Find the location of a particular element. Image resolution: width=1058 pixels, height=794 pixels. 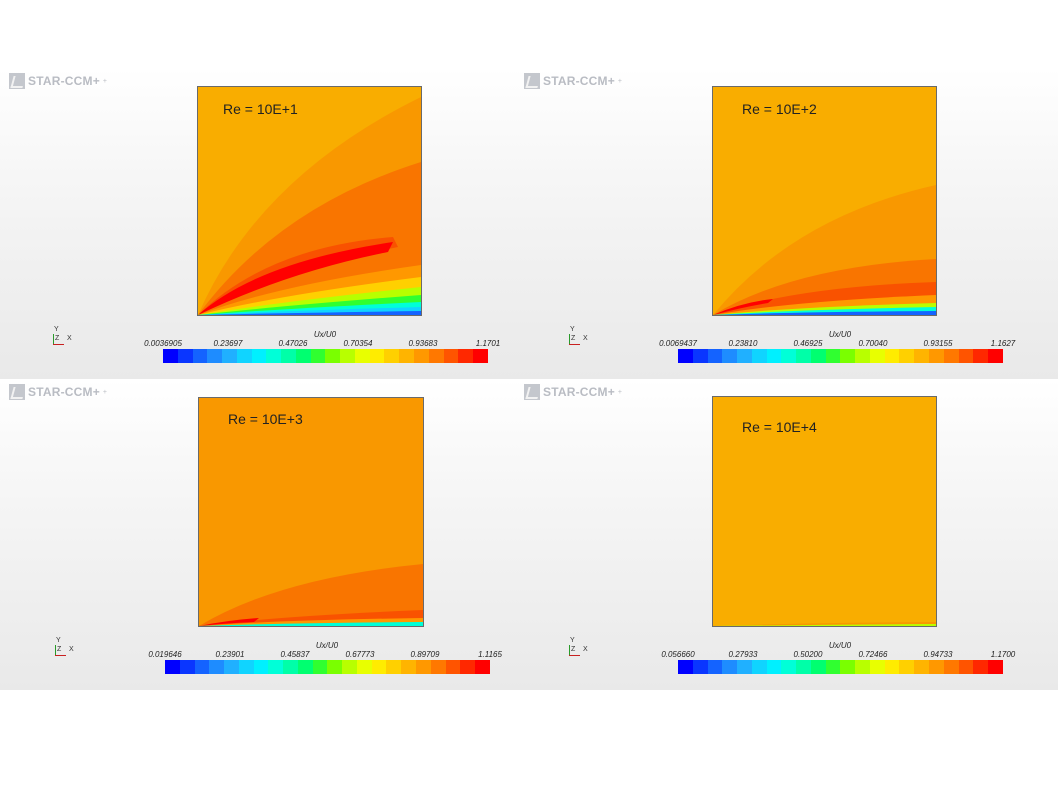

colorbar-tick: 0.056660 is located at coordinates (678, 654).